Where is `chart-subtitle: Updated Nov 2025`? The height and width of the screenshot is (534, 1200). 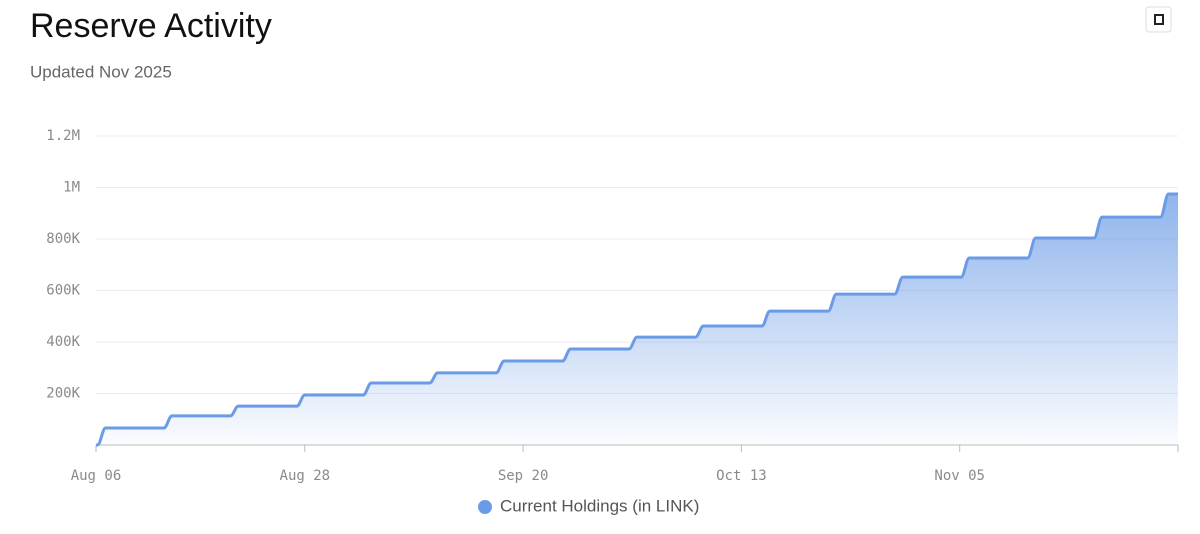
chart-subtitle: Updated Nov 2025 is located at coordinates (101, 71).